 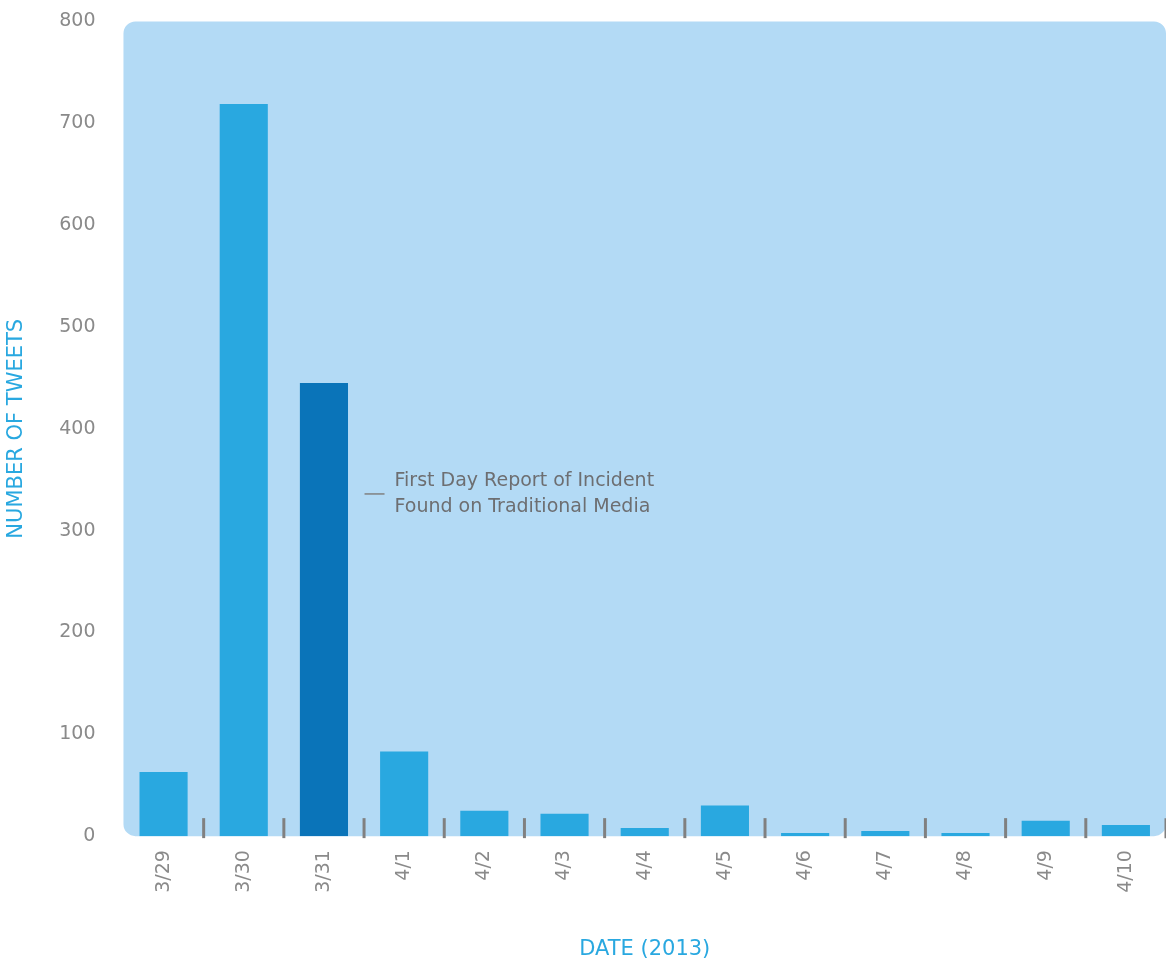 What do you see at coordinates (77, 630) in the screenshot?
I see `y-tick-label: 200` at bounding box center [77, 630].